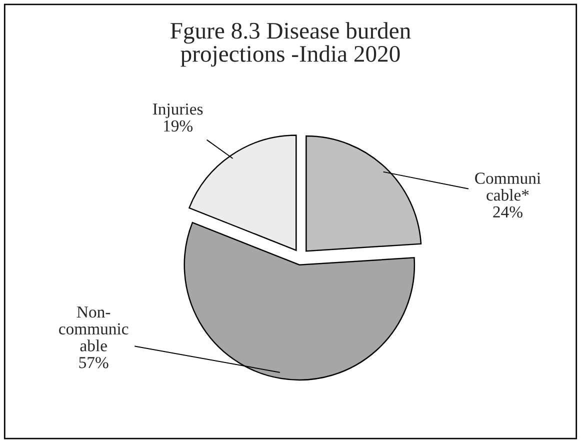 The image size is (581, 443). Describe the element at coordinates (290, 44) in the screenshot. I see `chart-title: Fgure 8.3 Disease burden projections -India 2020` at that location.